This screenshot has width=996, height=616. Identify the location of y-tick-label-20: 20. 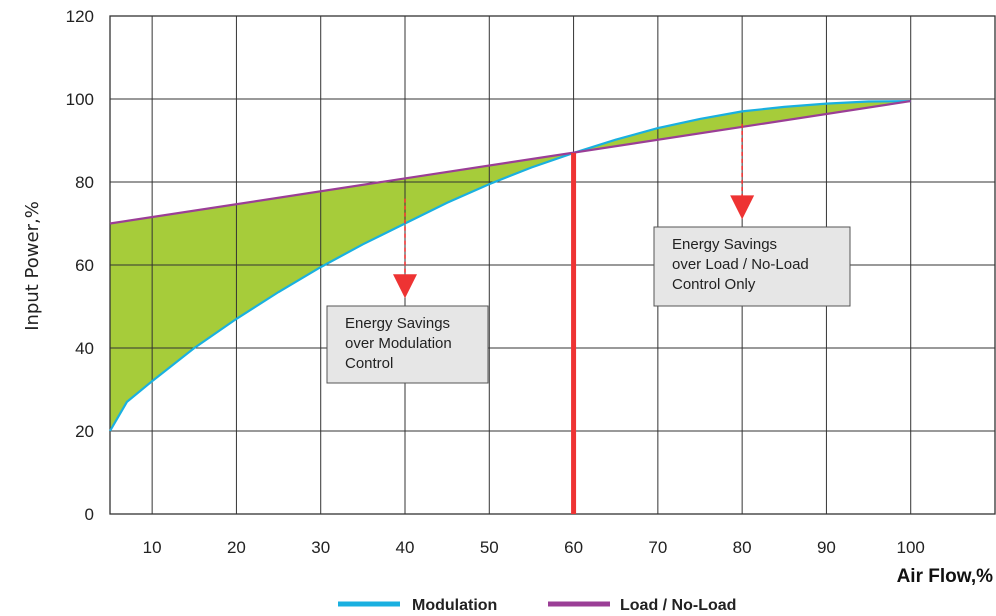
(84, 431).